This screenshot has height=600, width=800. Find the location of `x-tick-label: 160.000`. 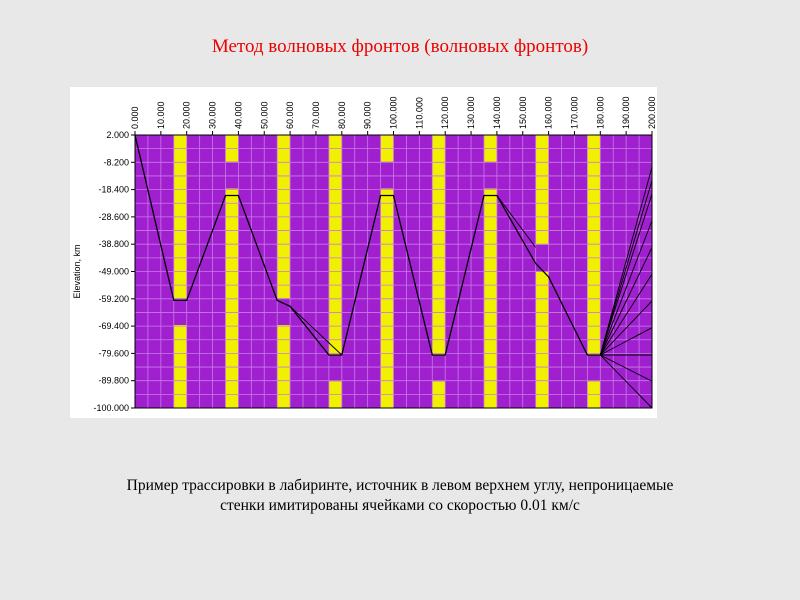

x-tick-label: 160.000 is located at coordinates (549, 112).